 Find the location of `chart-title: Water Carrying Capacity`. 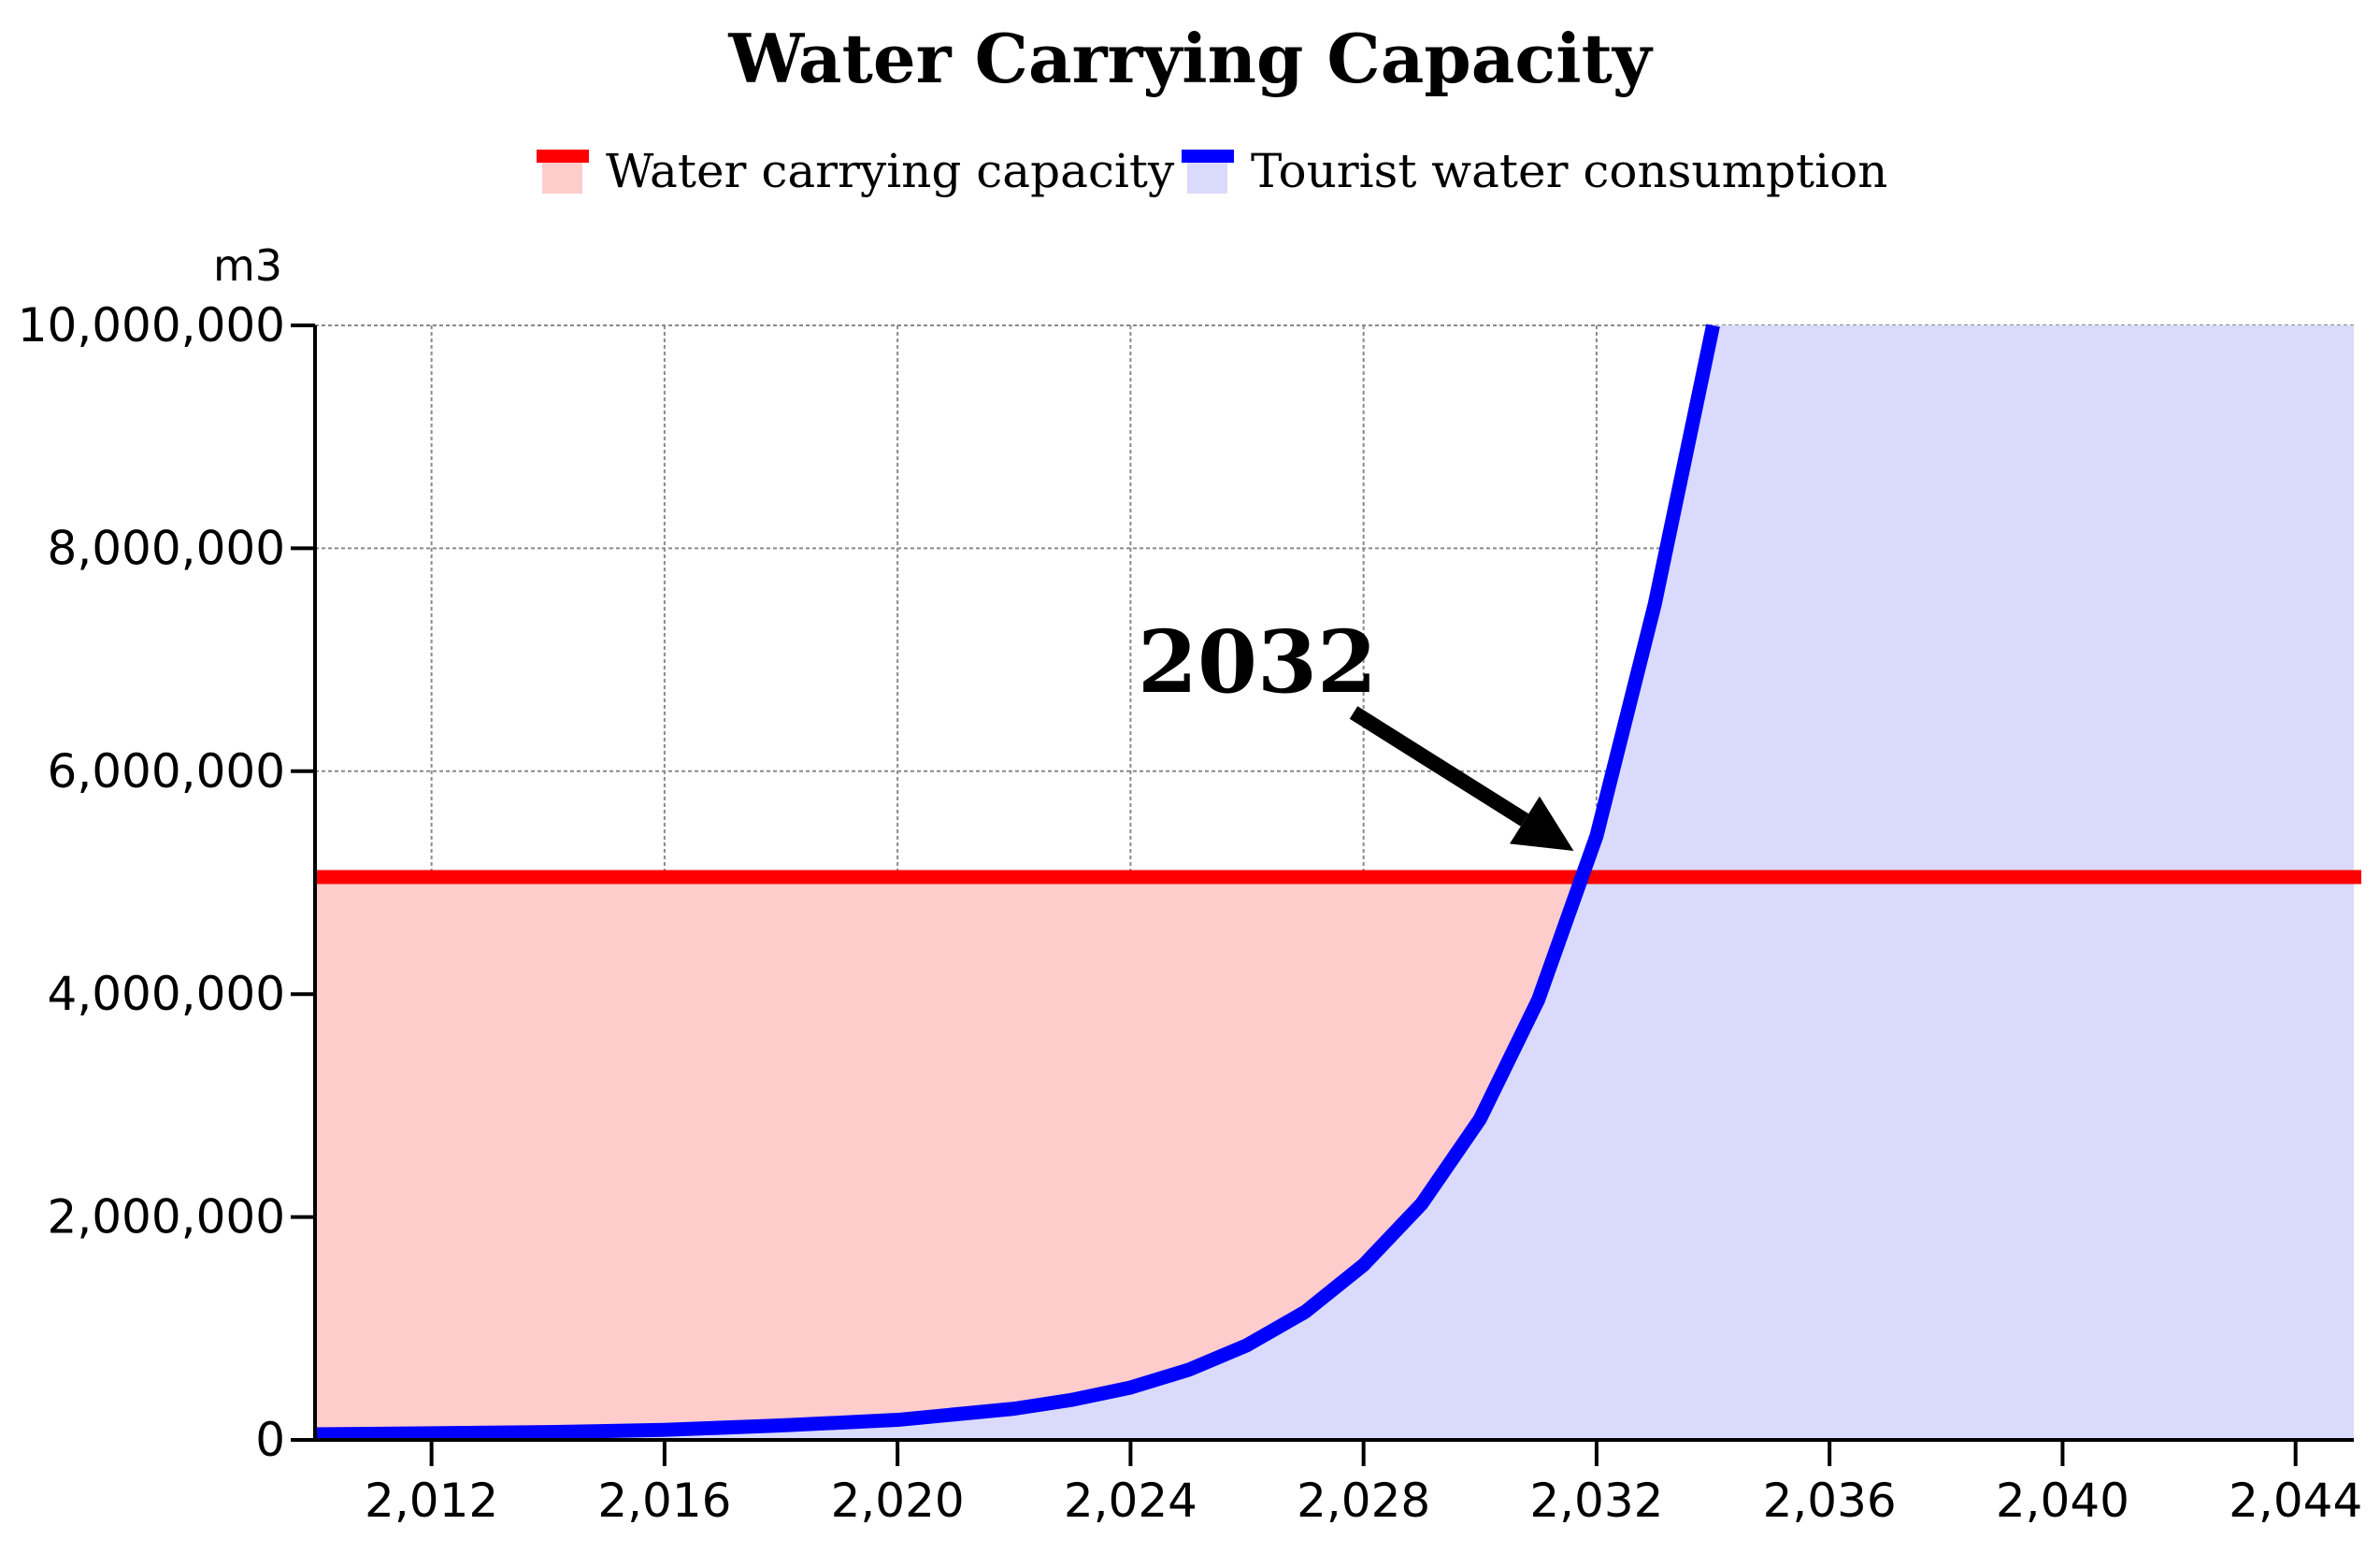

chart-title: Water Carrying Capacity is located at coordinates (1190, 58).